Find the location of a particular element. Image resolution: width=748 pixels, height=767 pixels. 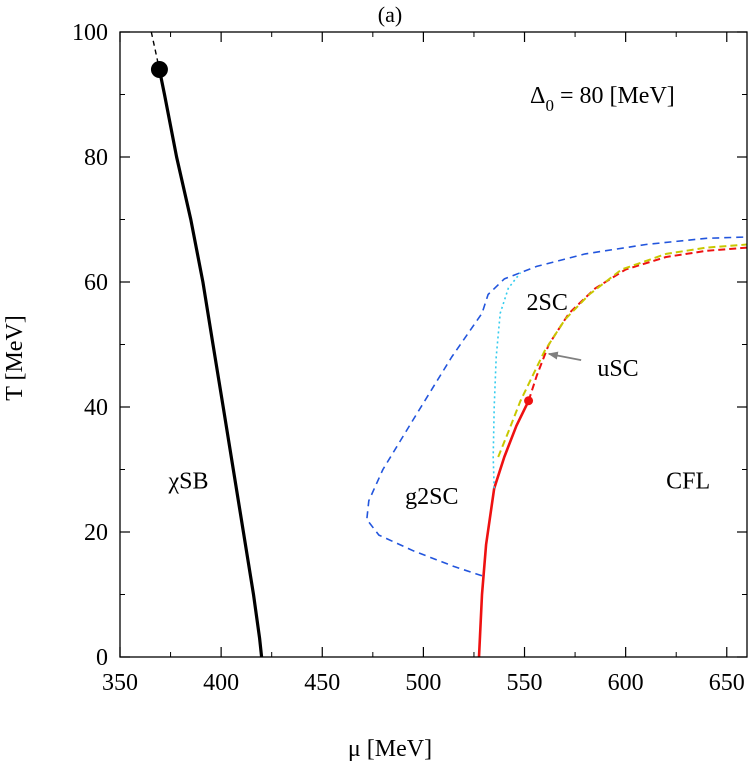

arrow-layer is located at coordinates (564, 356).